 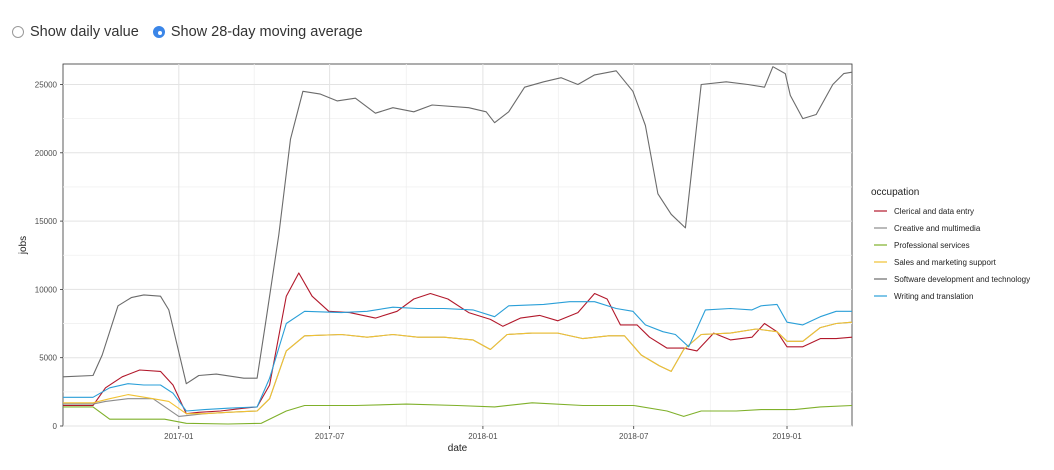 I want to click on legend-label: Professional services, so click(x=932, y=245).